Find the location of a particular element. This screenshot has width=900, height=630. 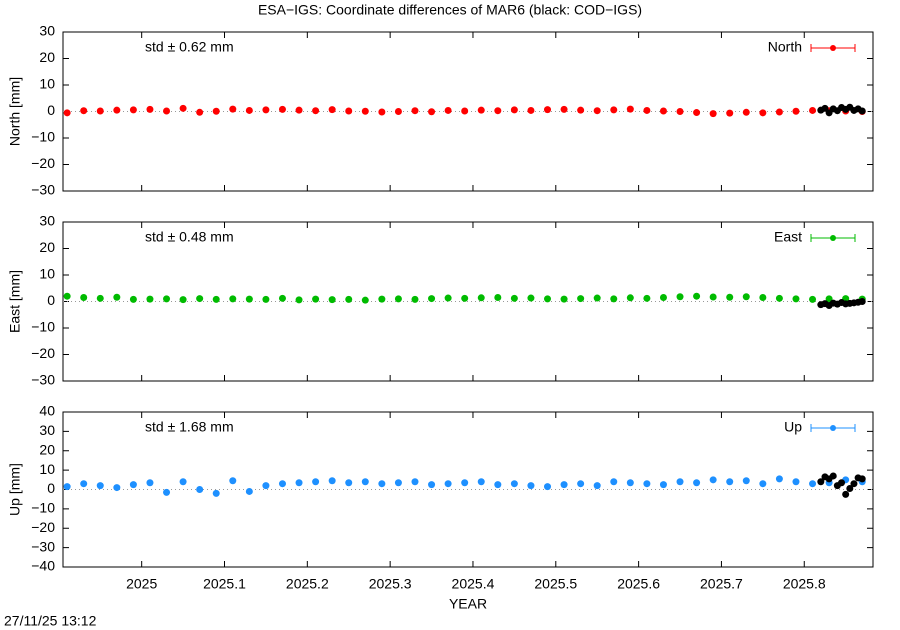

y-axis-label: North [mm] is located at coordinates (15, 111).